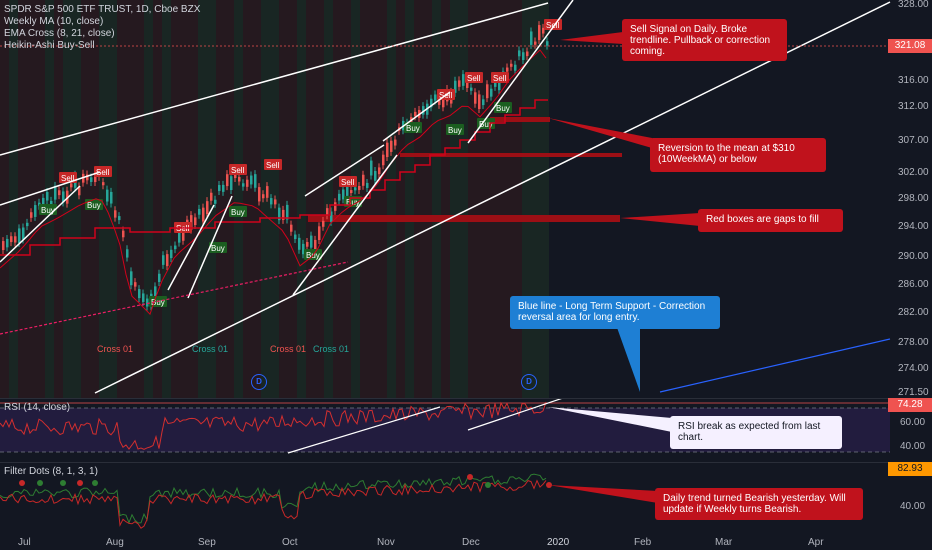 This screenshot has width=932, height=550. Describe the element at coordinates (913, 368) in the screenshot. I see `price-tick-label: 274.00` at that location.